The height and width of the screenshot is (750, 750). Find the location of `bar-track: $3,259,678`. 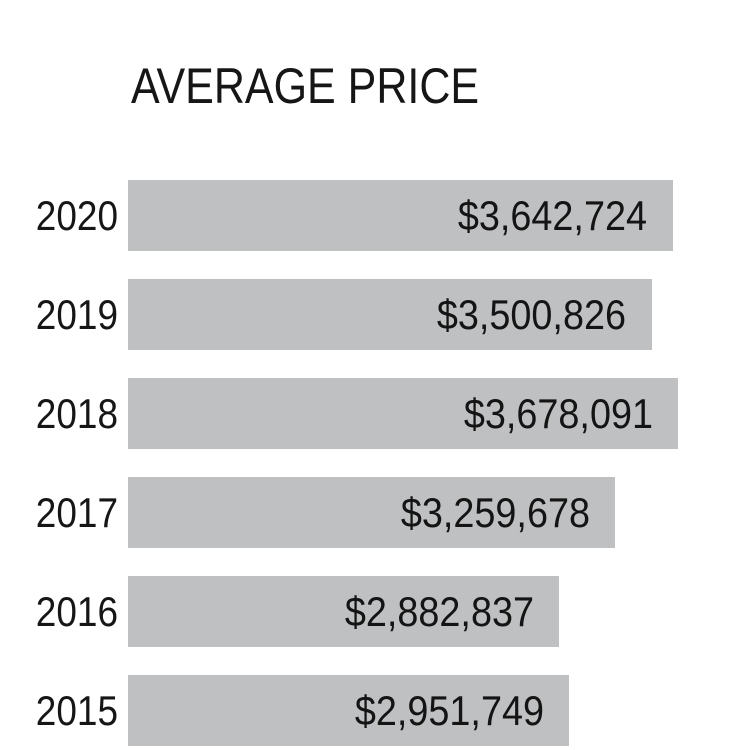

bar-track: $3,259,678 is located at coordinates (439, 512).